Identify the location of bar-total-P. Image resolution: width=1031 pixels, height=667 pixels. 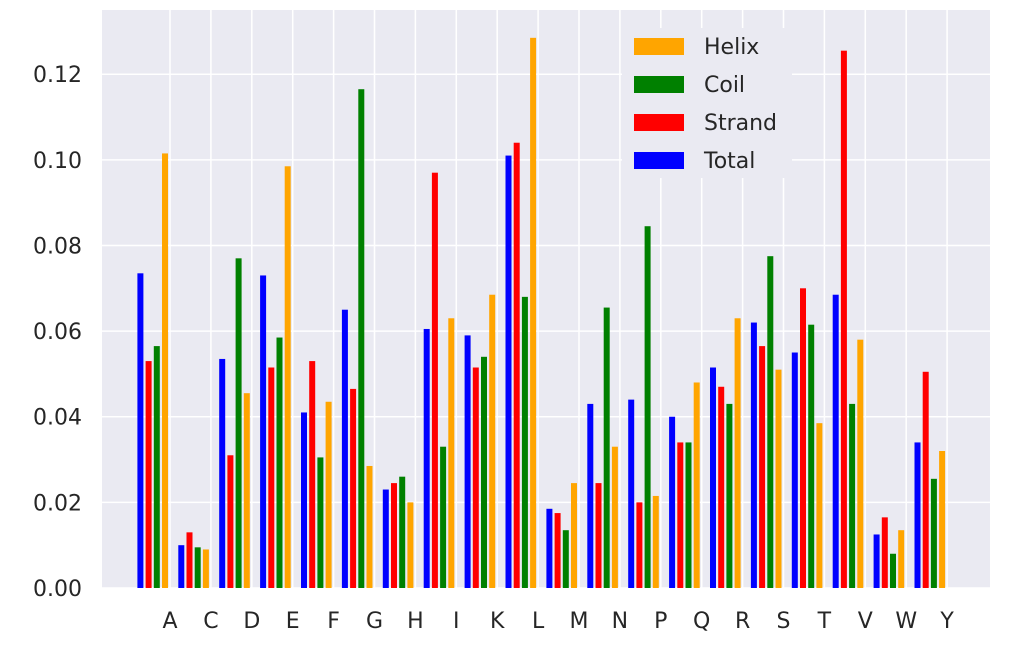
(631, 493).